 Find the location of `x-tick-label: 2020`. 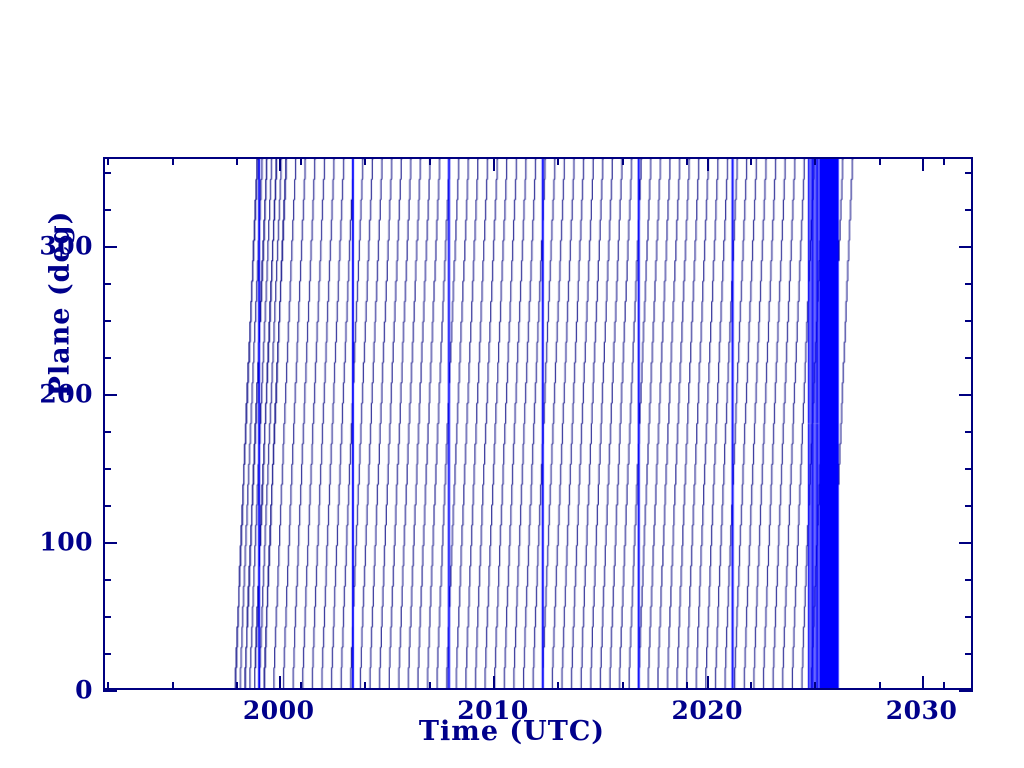

x-tick-label: 2020 is located at coordinates (707, 710).